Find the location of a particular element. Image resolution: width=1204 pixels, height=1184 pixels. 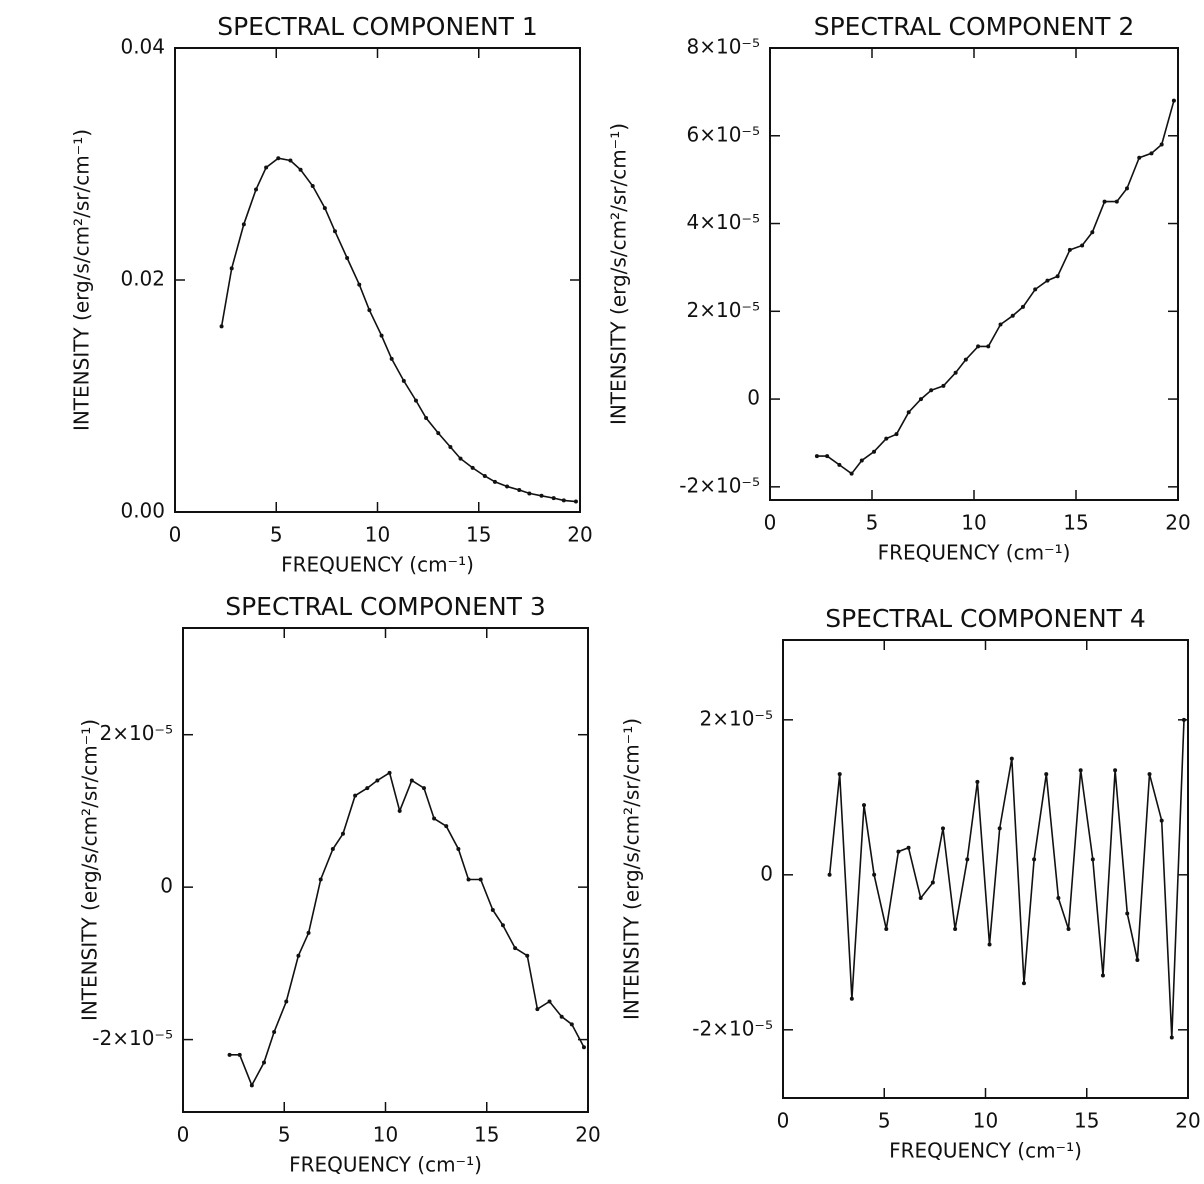

y-tick-label: 0.02 is located at coordinates (142, 279).